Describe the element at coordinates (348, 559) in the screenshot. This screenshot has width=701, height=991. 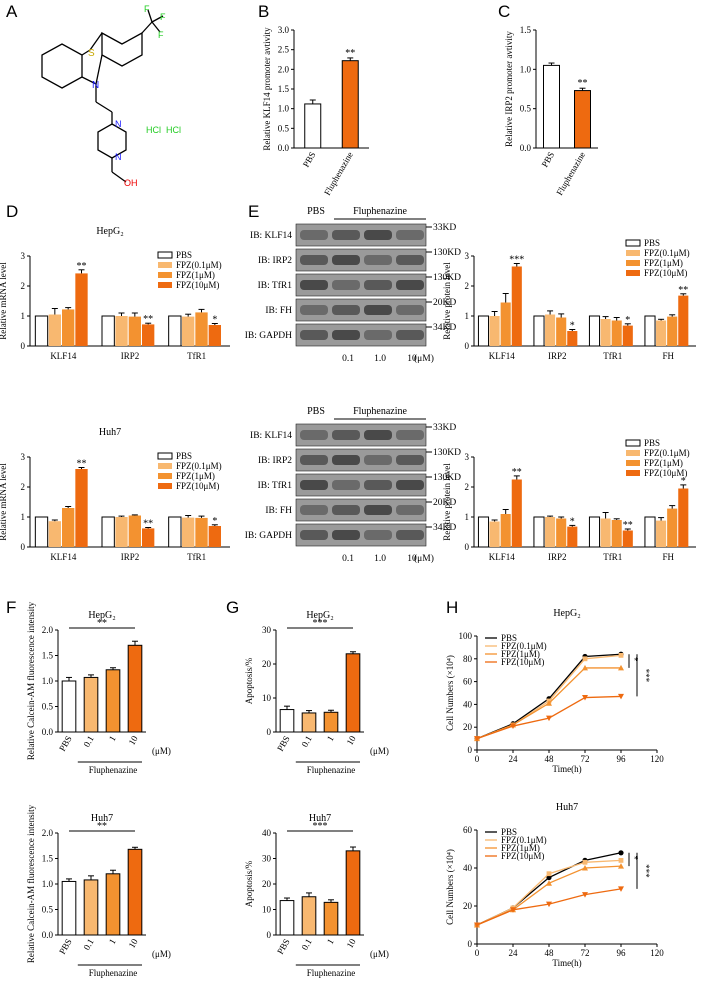
I see `wb-dose-label: 0.1` at that location.